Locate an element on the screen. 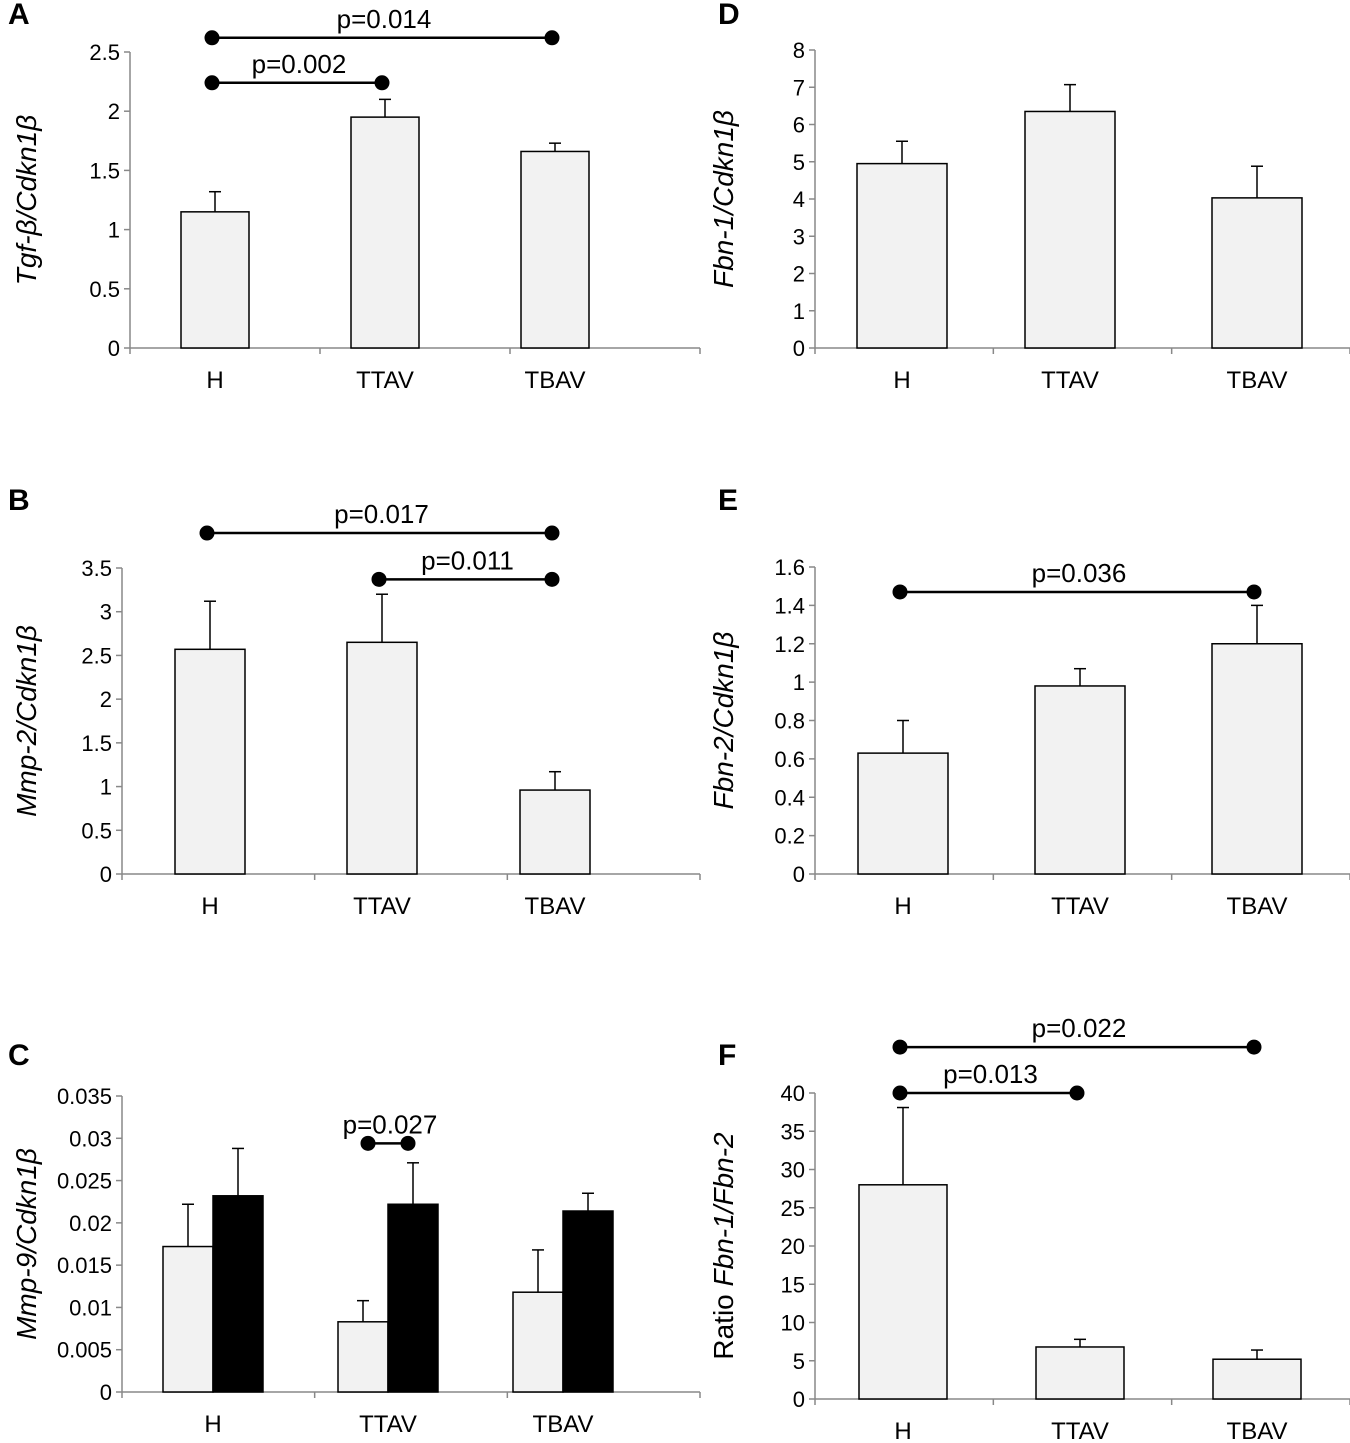 The height and width of the screenshot is (1443, 1350). y-tick-label: 25 is located at coordinates (793, 1208).